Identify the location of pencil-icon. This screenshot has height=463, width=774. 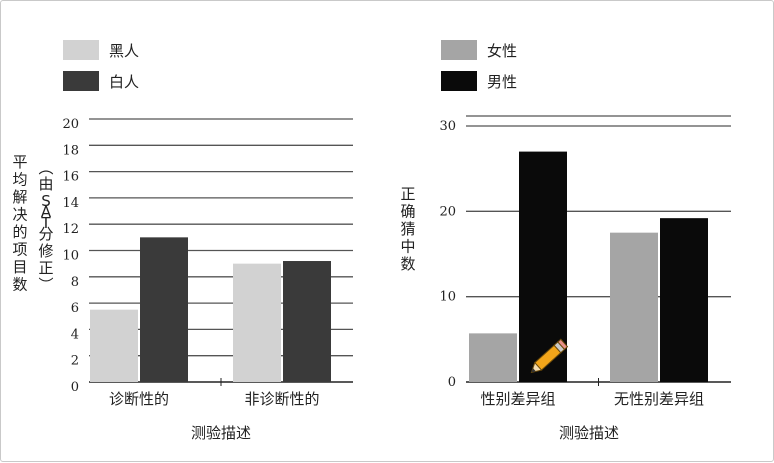
(548, 357).